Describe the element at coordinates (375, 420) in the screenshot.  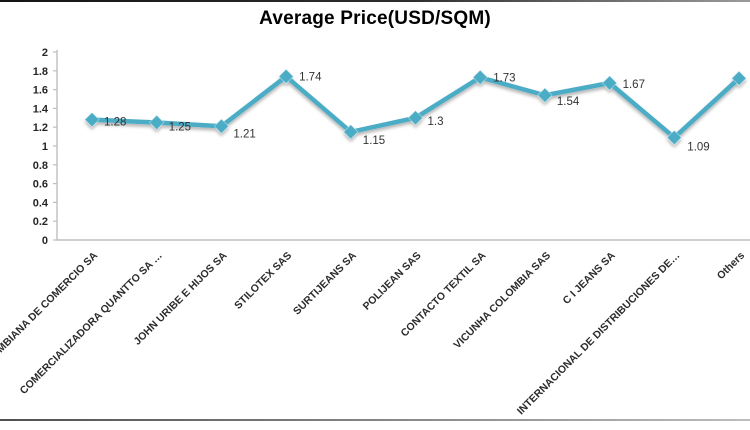
I see `window-bottom-edge` at that location.